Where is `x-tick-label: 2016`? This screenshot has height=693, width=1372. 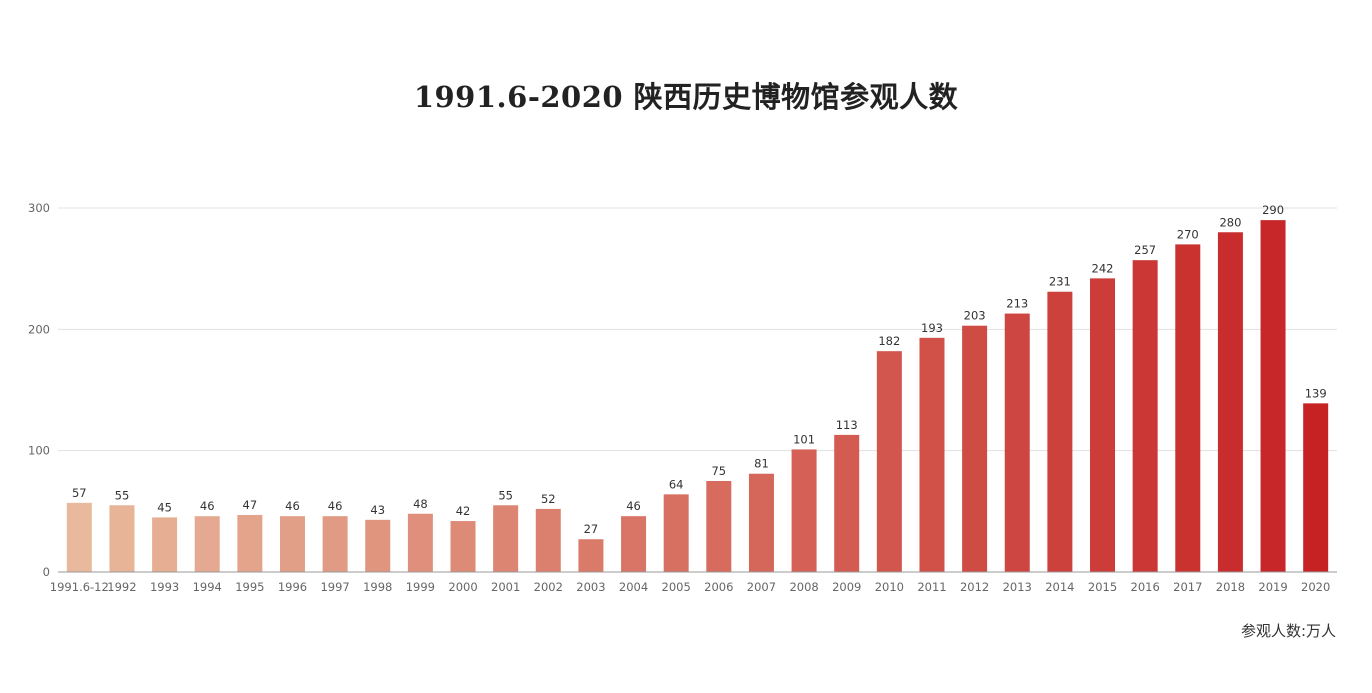
x-tick-label: 2016 is located at coordinates (1145, 587).